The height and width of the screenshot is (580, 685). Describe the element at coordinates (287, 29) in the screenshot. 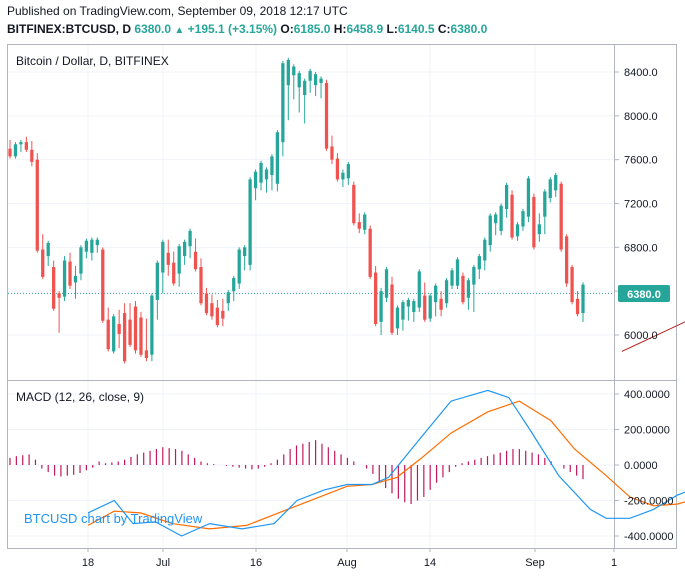

I see `open-label: O:` at that location.